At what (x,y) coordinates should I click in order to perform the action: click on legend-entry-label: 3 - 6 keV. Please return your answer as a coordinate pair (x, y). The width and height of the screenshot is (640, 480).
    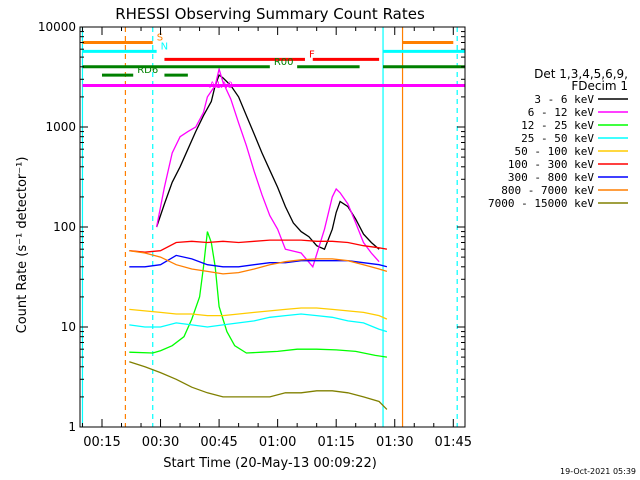
    Looking at the image, I should click on (564, 99).